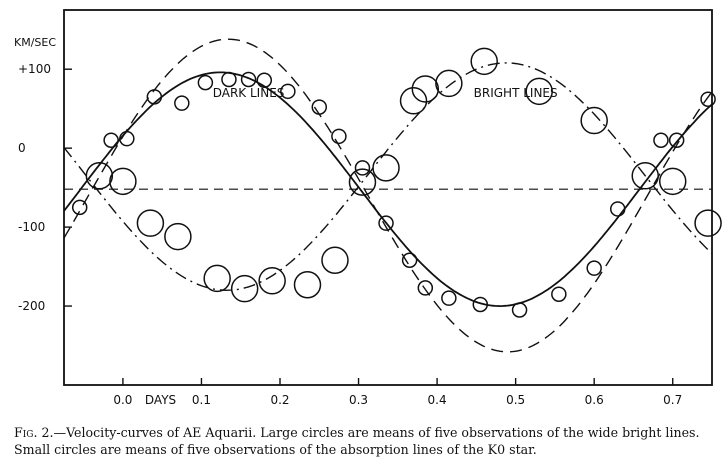 The height and width of the screenshot is (470, 728). I want to click on y-axis-label: KM/SEC, so click(35, 42).